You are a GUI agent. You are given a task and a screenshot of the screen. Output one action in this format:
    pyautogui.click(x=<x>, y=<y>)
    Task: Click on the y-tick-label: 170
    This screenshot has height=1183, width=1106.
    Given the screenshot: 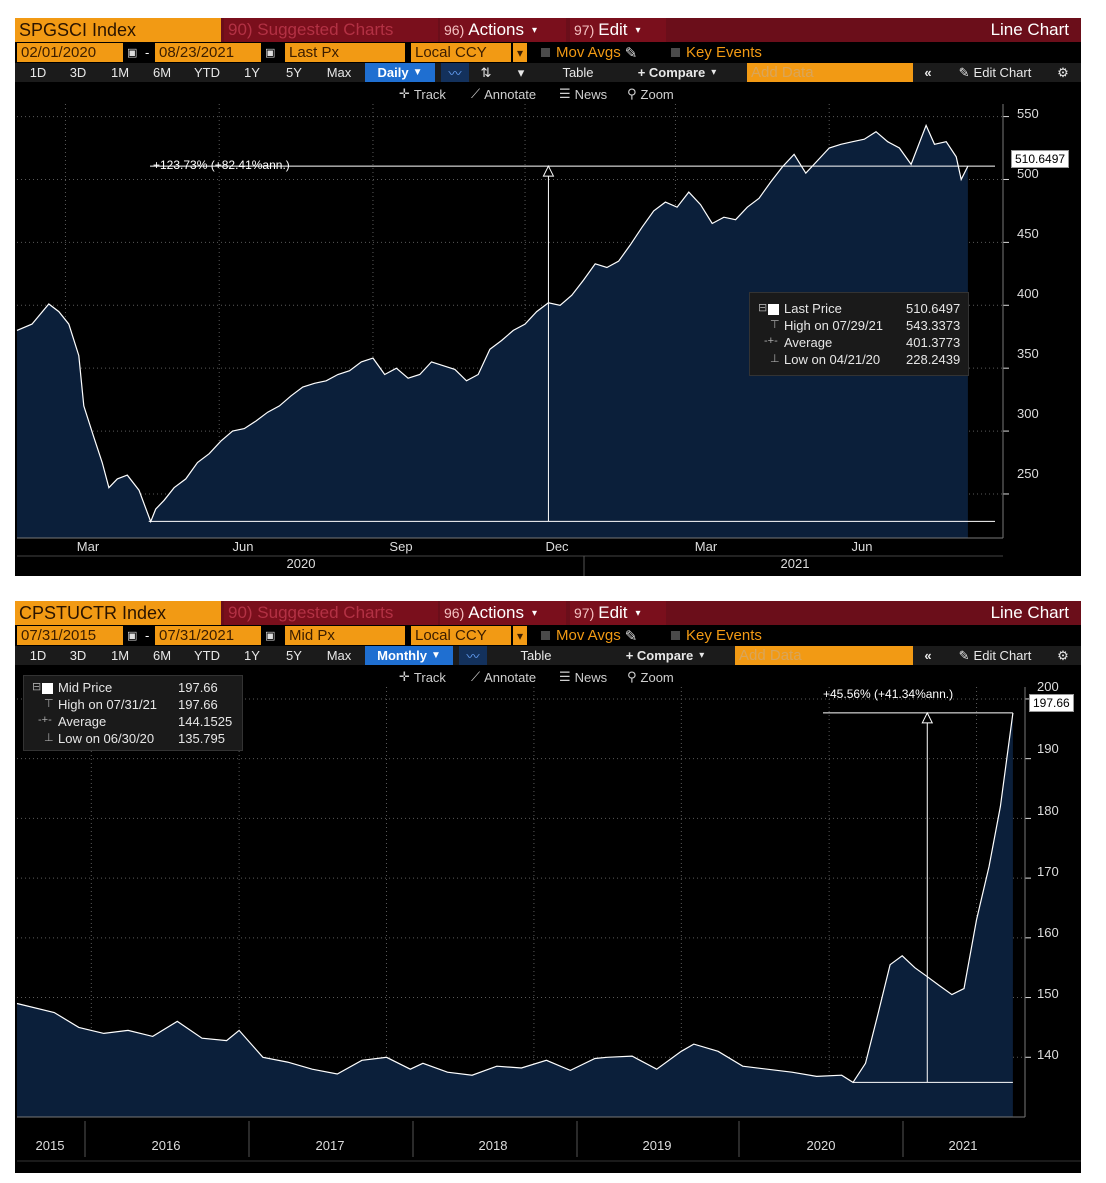 What is the action you would take?
    pyautogui.click(x=1048, y=871)
    